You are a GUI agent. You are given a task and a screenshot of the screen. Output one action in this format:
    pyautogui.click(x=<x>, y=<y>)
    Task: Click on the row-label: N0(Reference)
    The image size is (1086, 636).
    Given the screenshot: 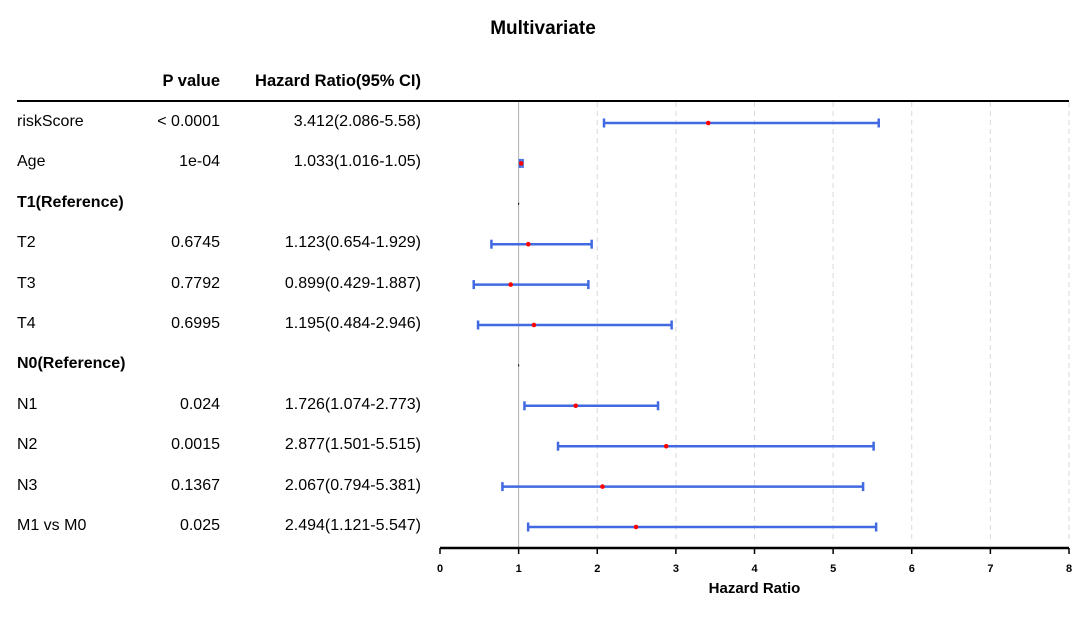 What is the action you would take?
    pyautogui.click(x=71, y=364)
    